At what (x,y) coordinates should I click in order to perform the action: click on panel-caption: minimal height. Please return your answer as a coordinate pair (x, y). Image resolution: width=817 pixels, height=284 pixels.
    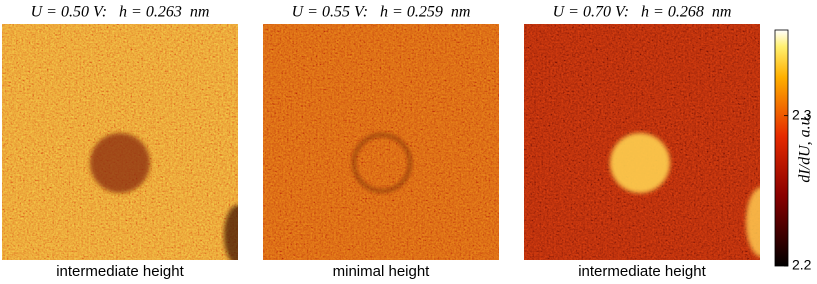
    Looking at the image, I should click on (382, 271).